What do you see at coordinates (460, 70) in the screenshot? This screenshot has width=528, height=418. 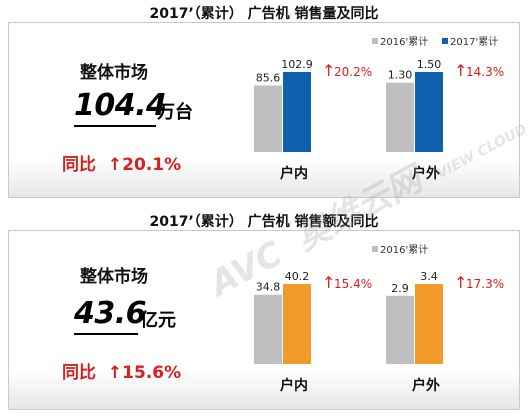 I see `volume-chart-growth-arrow-icon-1: ↑` at bounding box center [460, 70].